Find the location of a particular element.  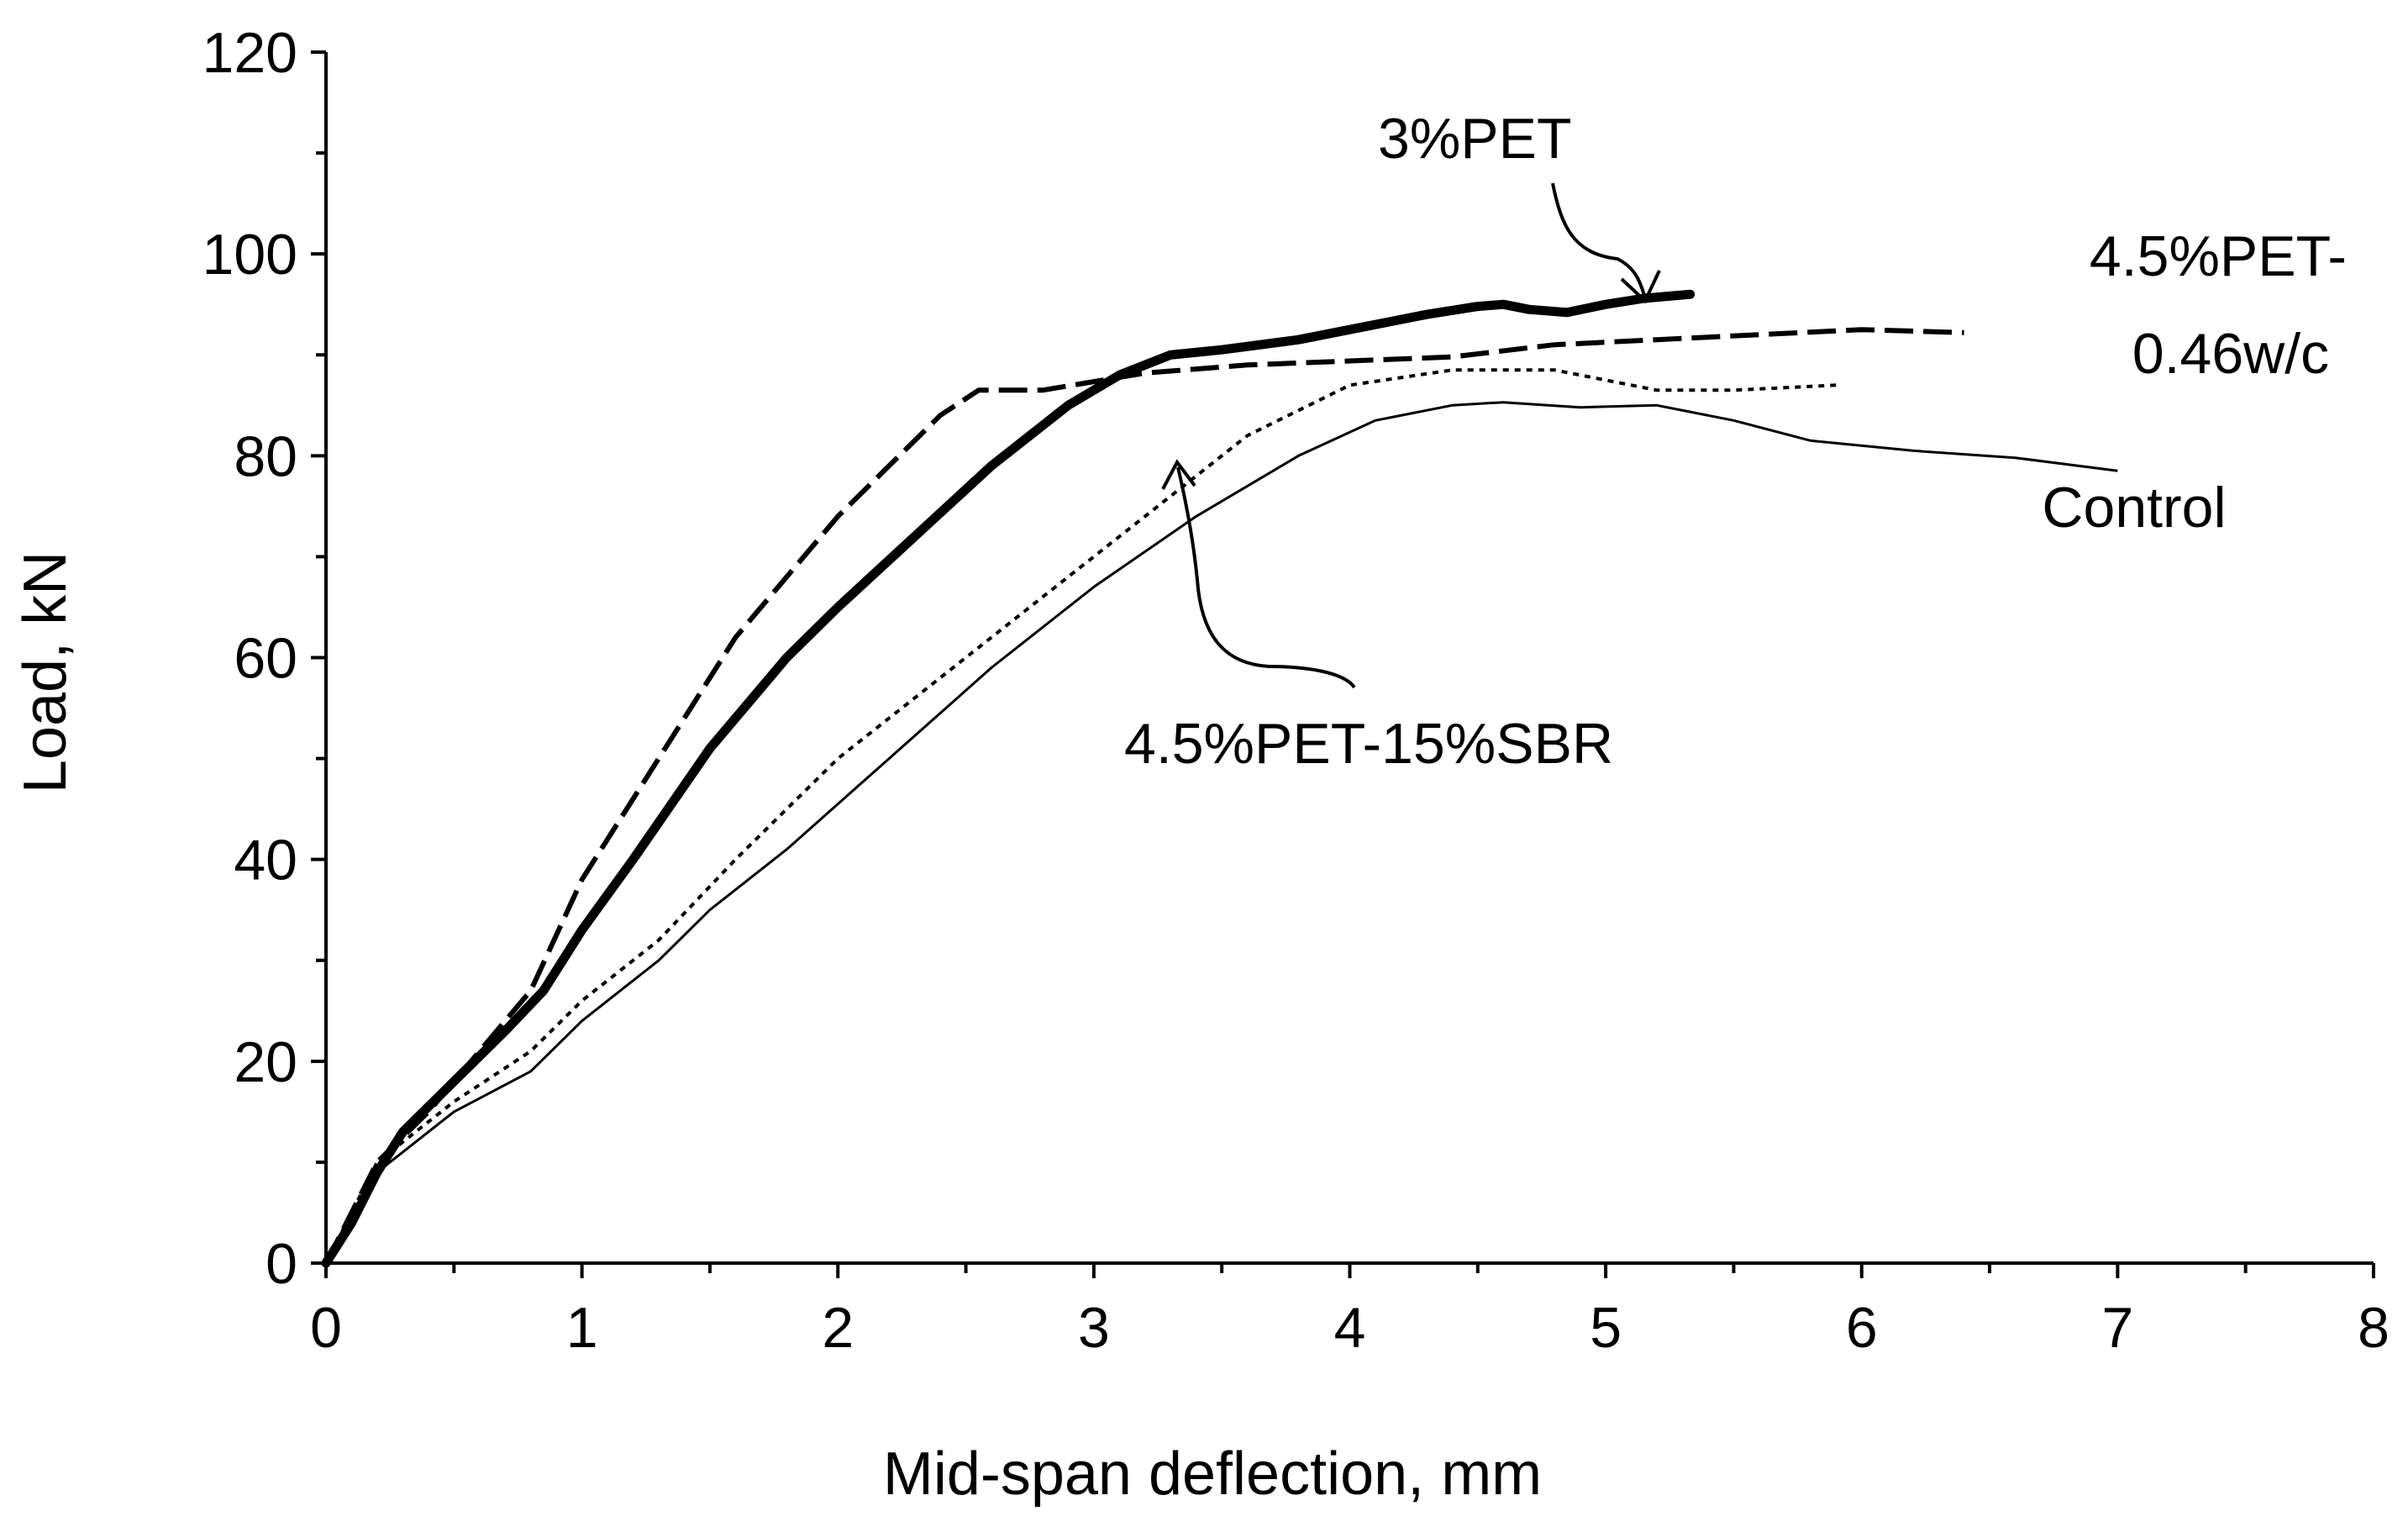

y-tick-label: 120 is located at coordinates (250, 53).